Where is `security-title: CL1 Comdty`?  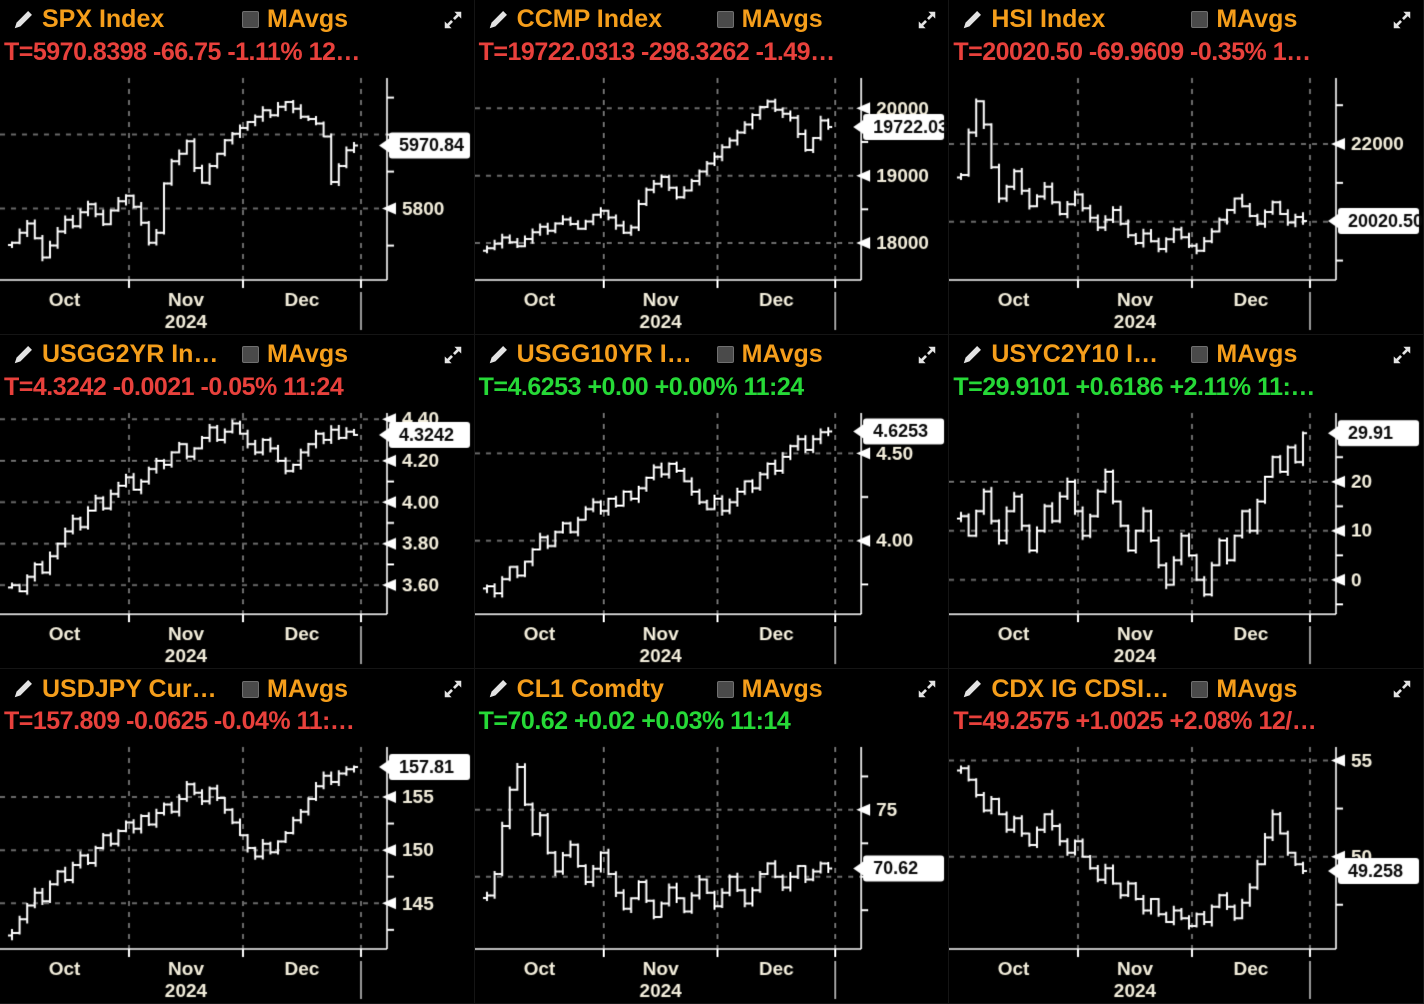
security-title: CL1 Comdty is located at coordinates (590, 688).